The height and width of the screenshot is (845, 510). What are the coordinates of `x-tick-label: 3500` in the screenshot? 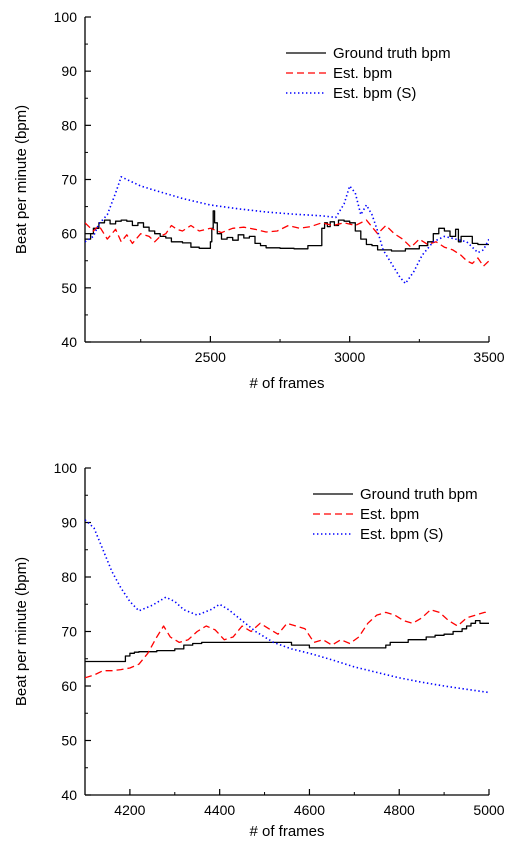 It's located at (488, 357).